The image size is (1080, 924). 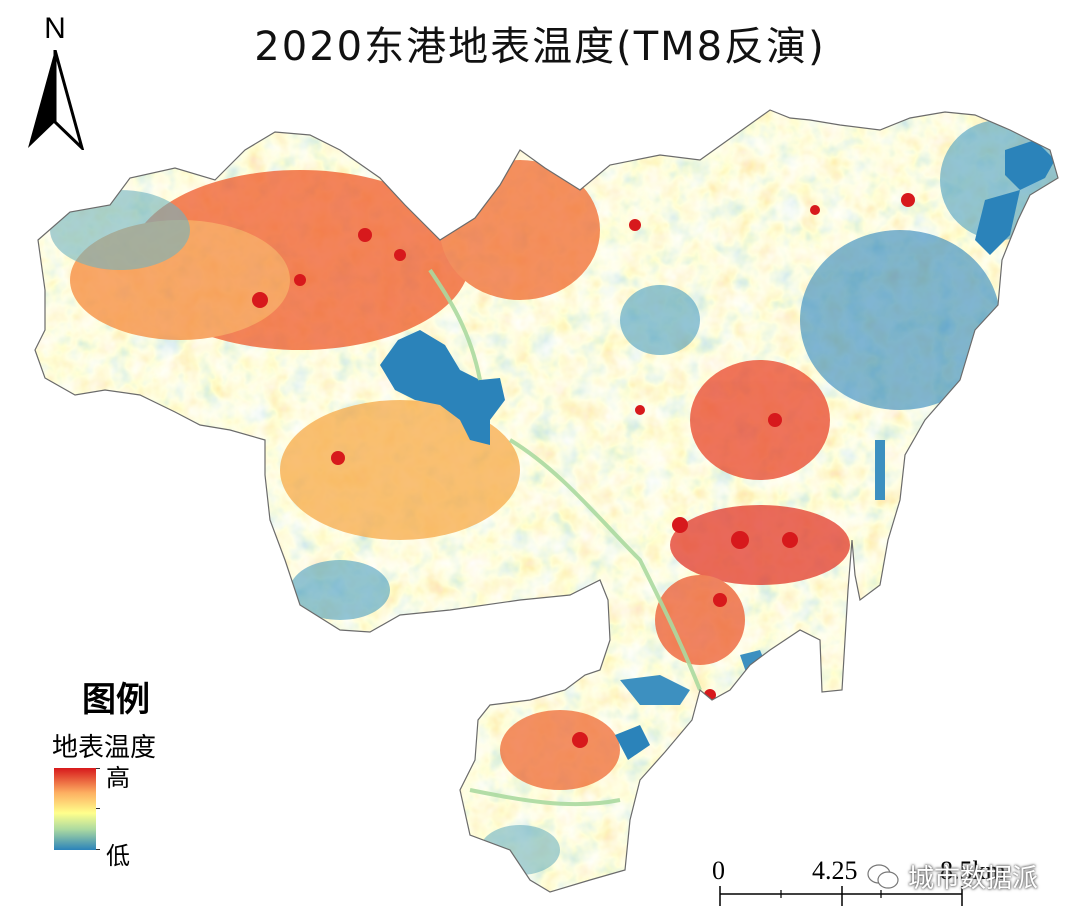 What do you see at coordinates (56, 100) in the screenshot?
I see `north-arrow-icon` at bounding box center [56, 100].